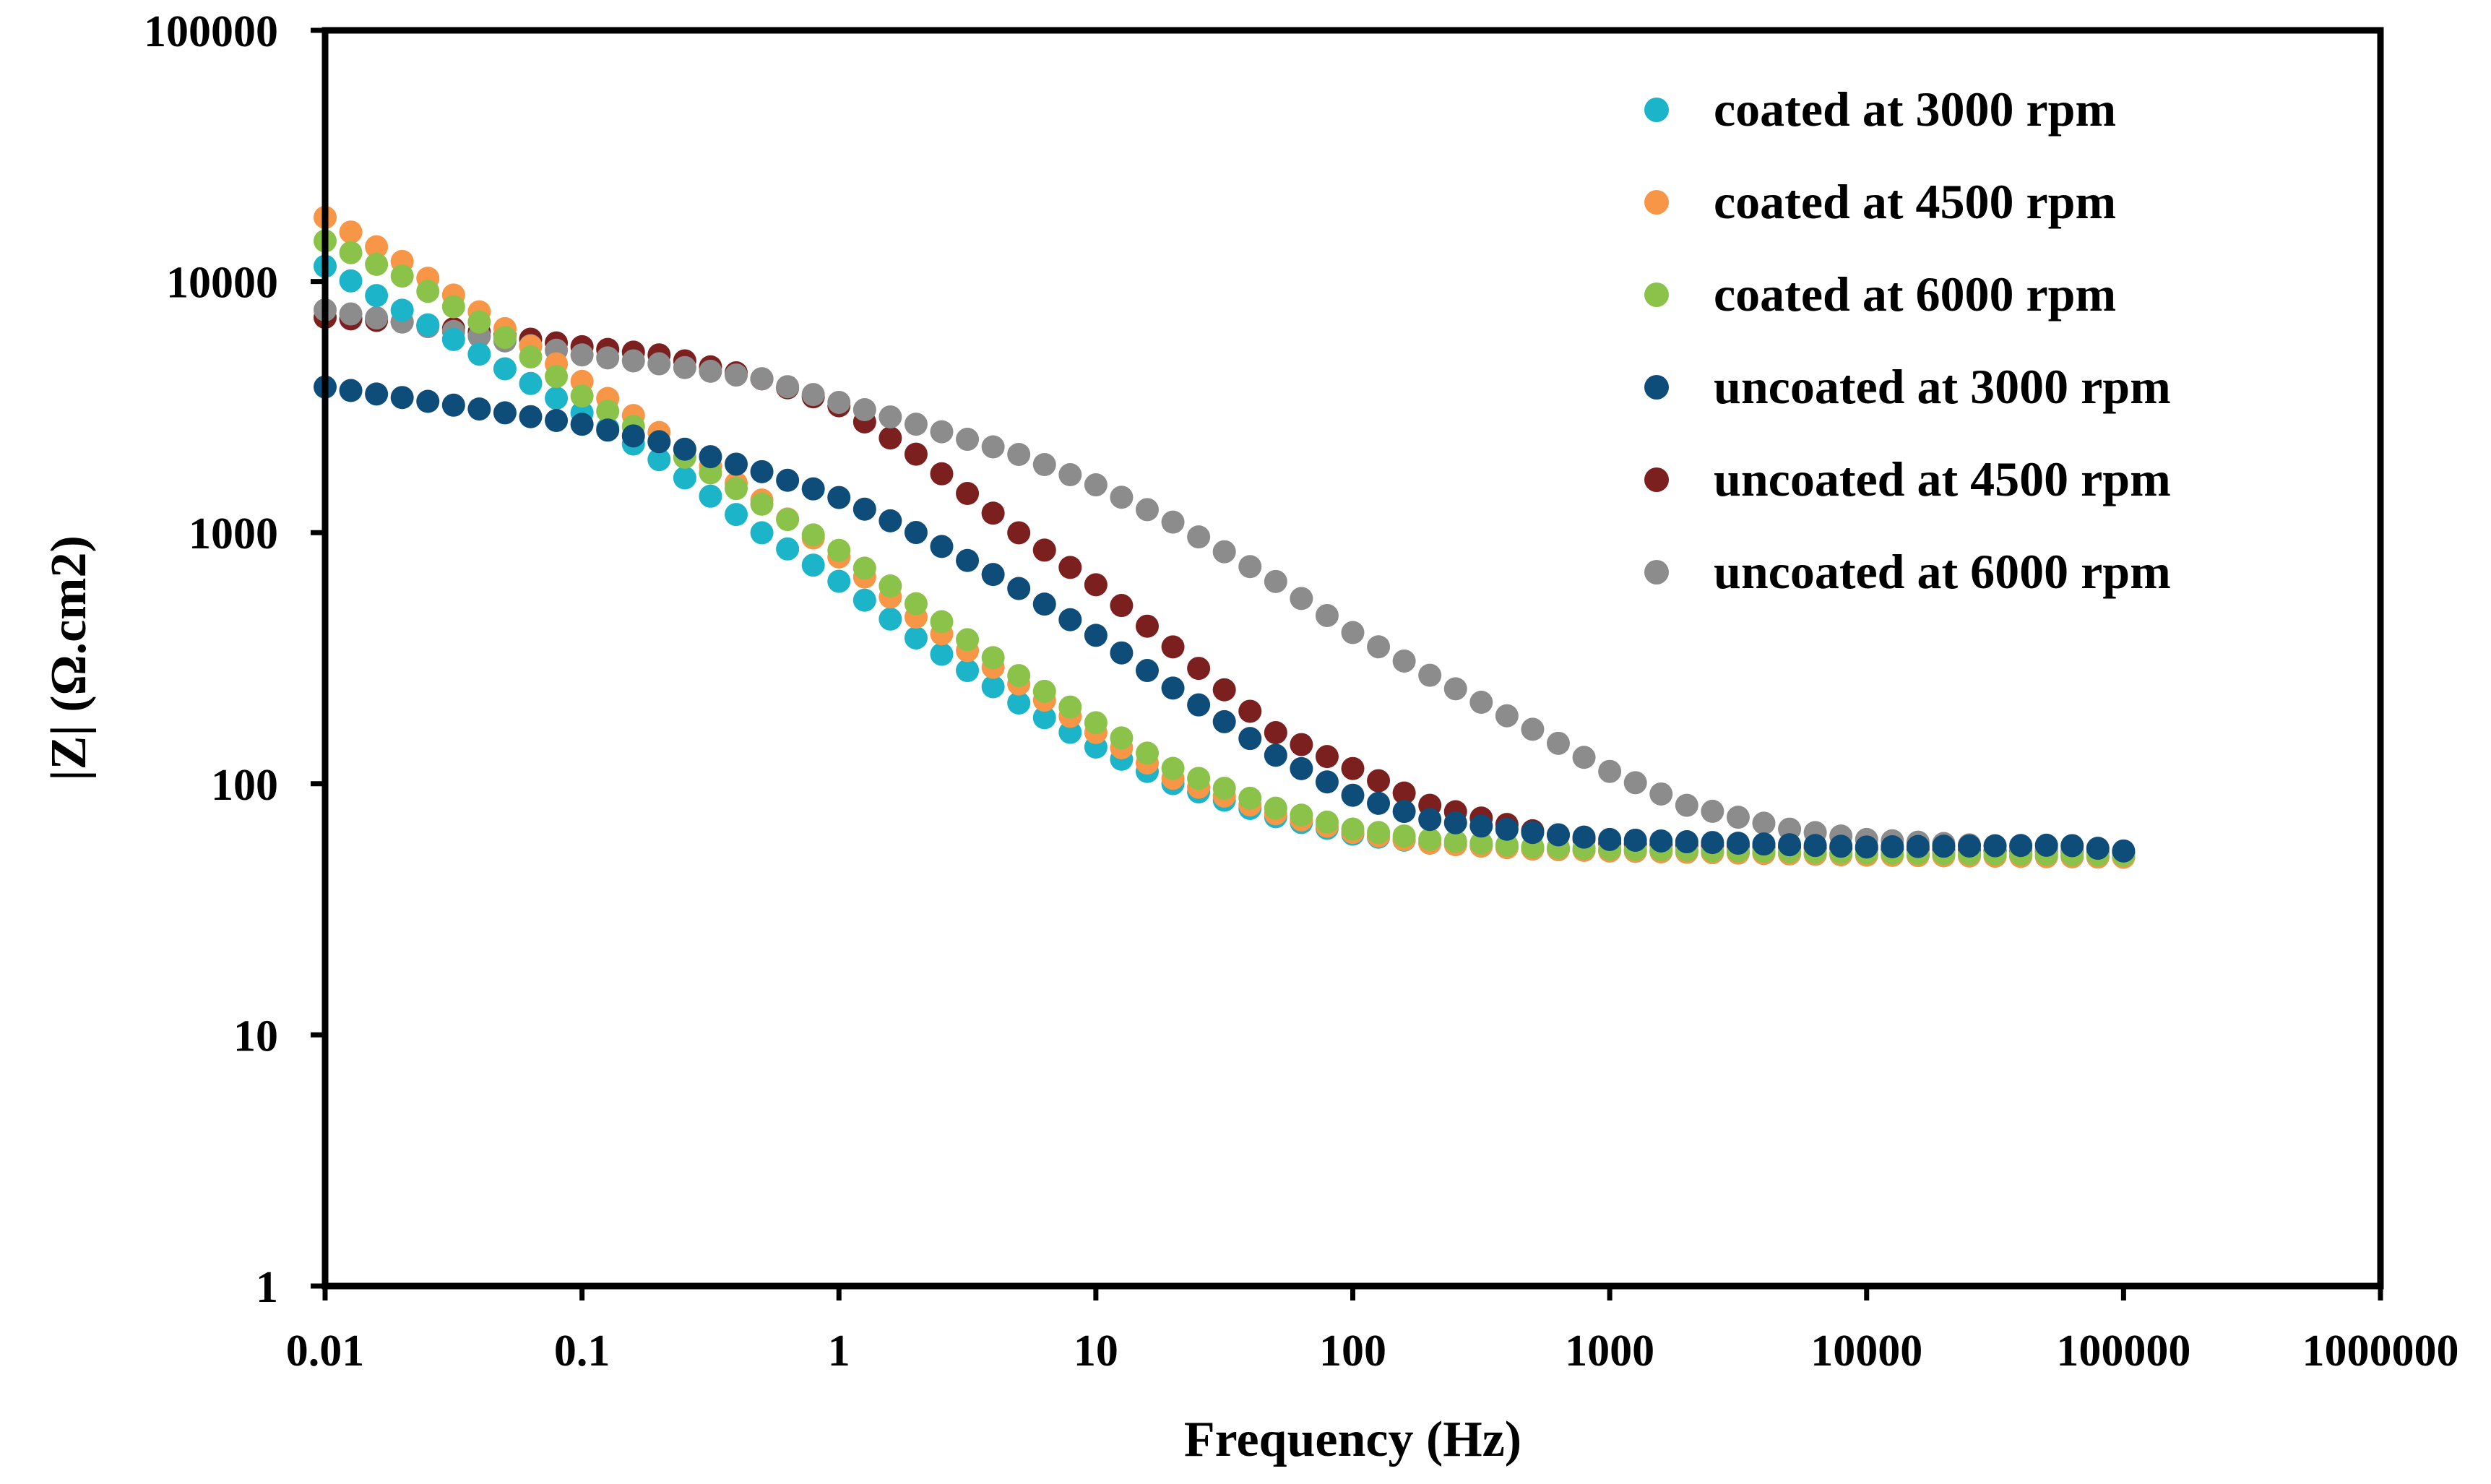 The width and height of the screenshot is (2491, 1484). What do you see at coordinates (1866, 1351) in the screenshot?
I see `x-tick-label: 10000` at bounding box center [1866, 1351].